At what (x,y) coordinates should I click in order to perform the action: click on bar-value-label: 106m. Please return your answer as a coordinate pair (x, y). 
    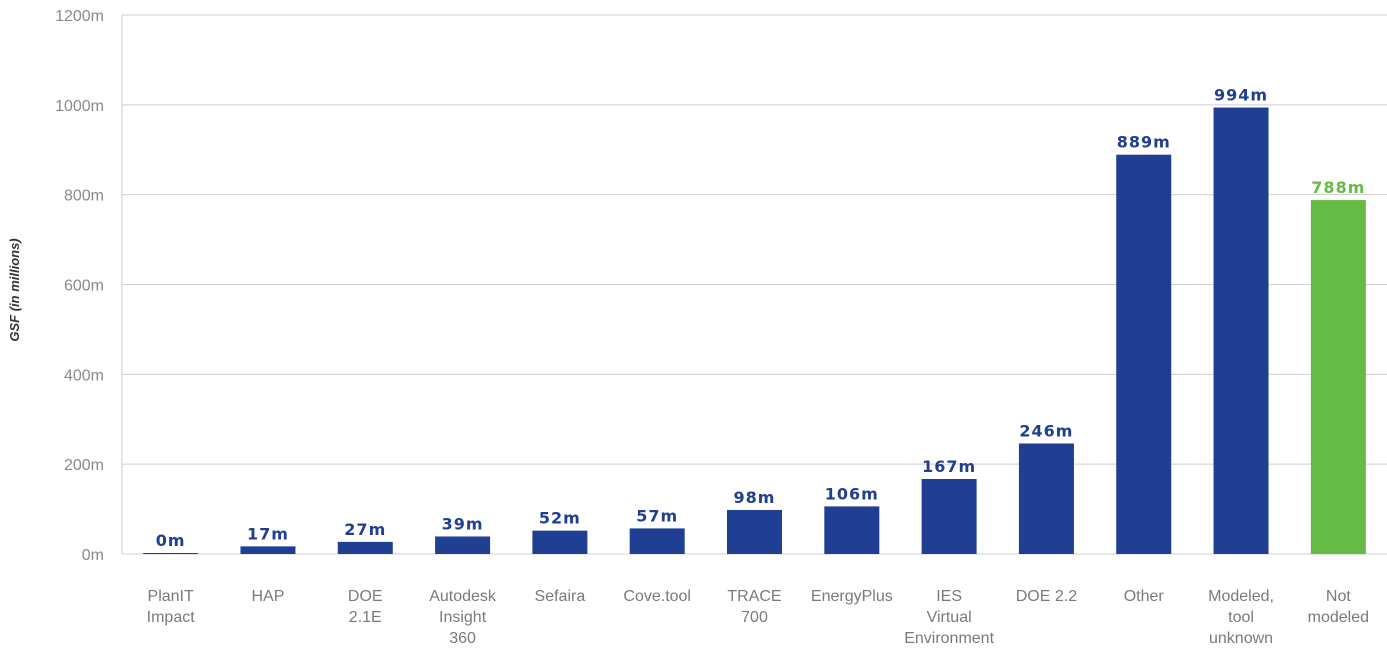
    Looking at the image, I should click on (852, 493).